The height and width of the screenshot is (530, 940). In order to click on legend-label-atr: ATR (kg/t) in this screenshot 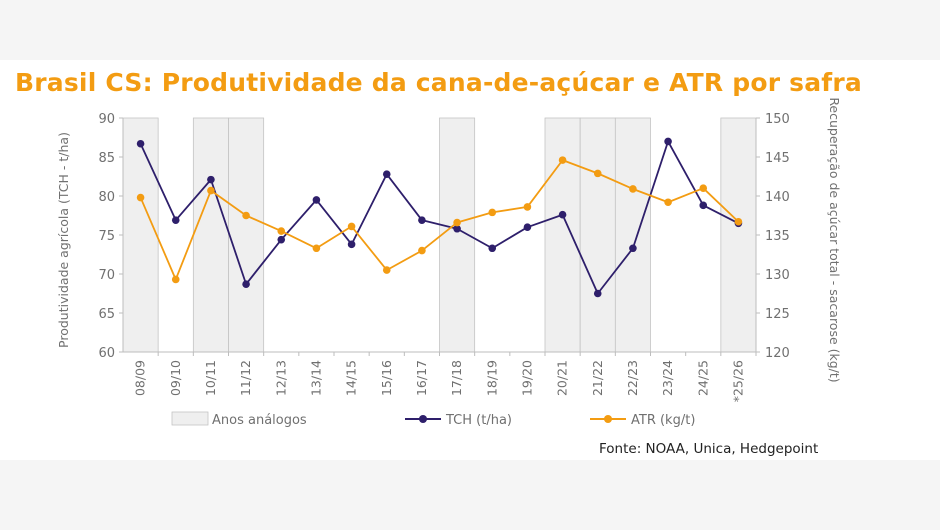, I will do `click(663, 420)`.